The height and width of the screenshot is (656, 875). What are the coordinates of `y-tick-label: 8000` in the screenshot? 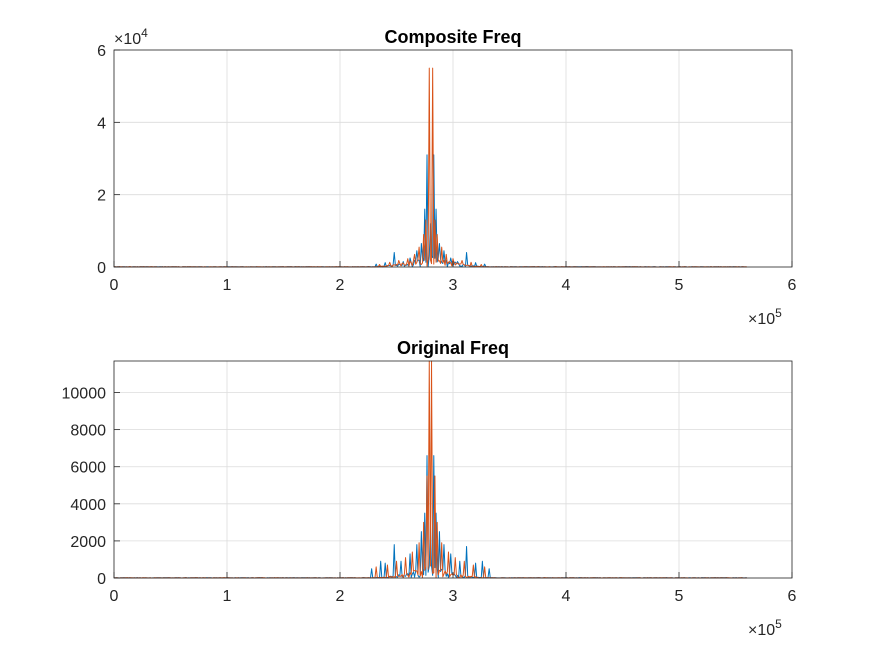 It's located at (88, 431).